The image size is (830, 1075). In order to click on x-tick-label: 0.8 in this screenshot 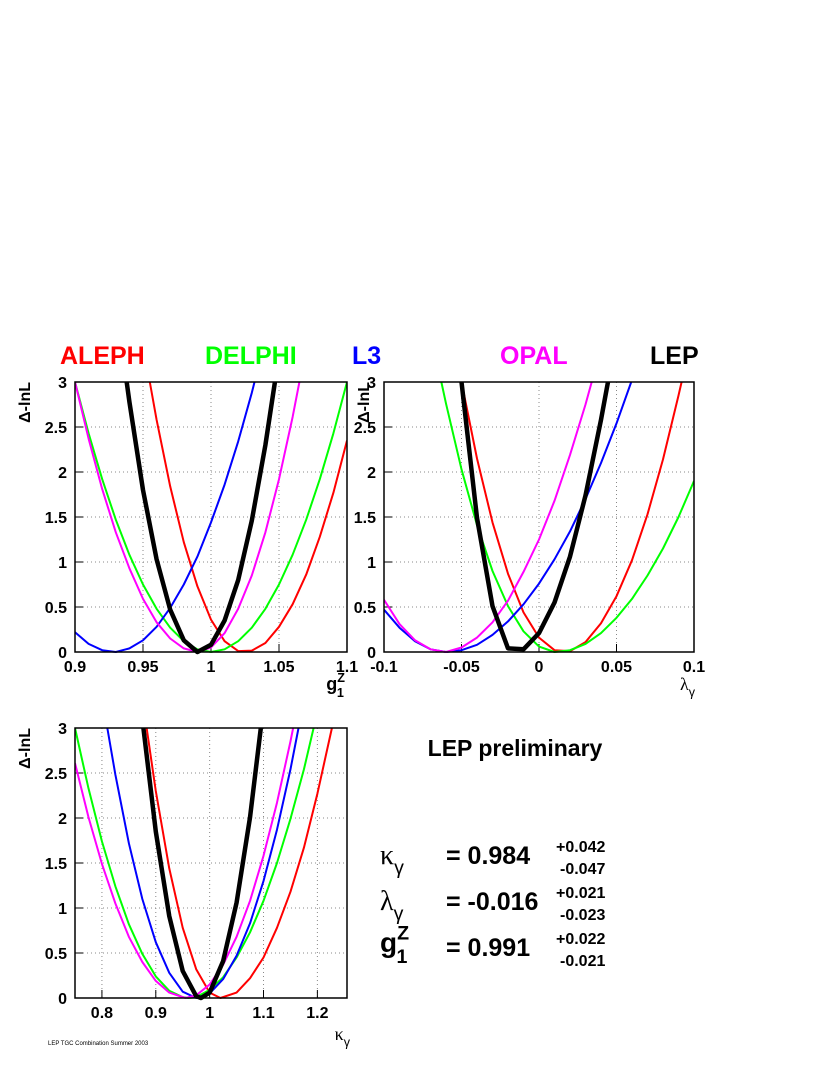, I will do `click(102, 1013)`.